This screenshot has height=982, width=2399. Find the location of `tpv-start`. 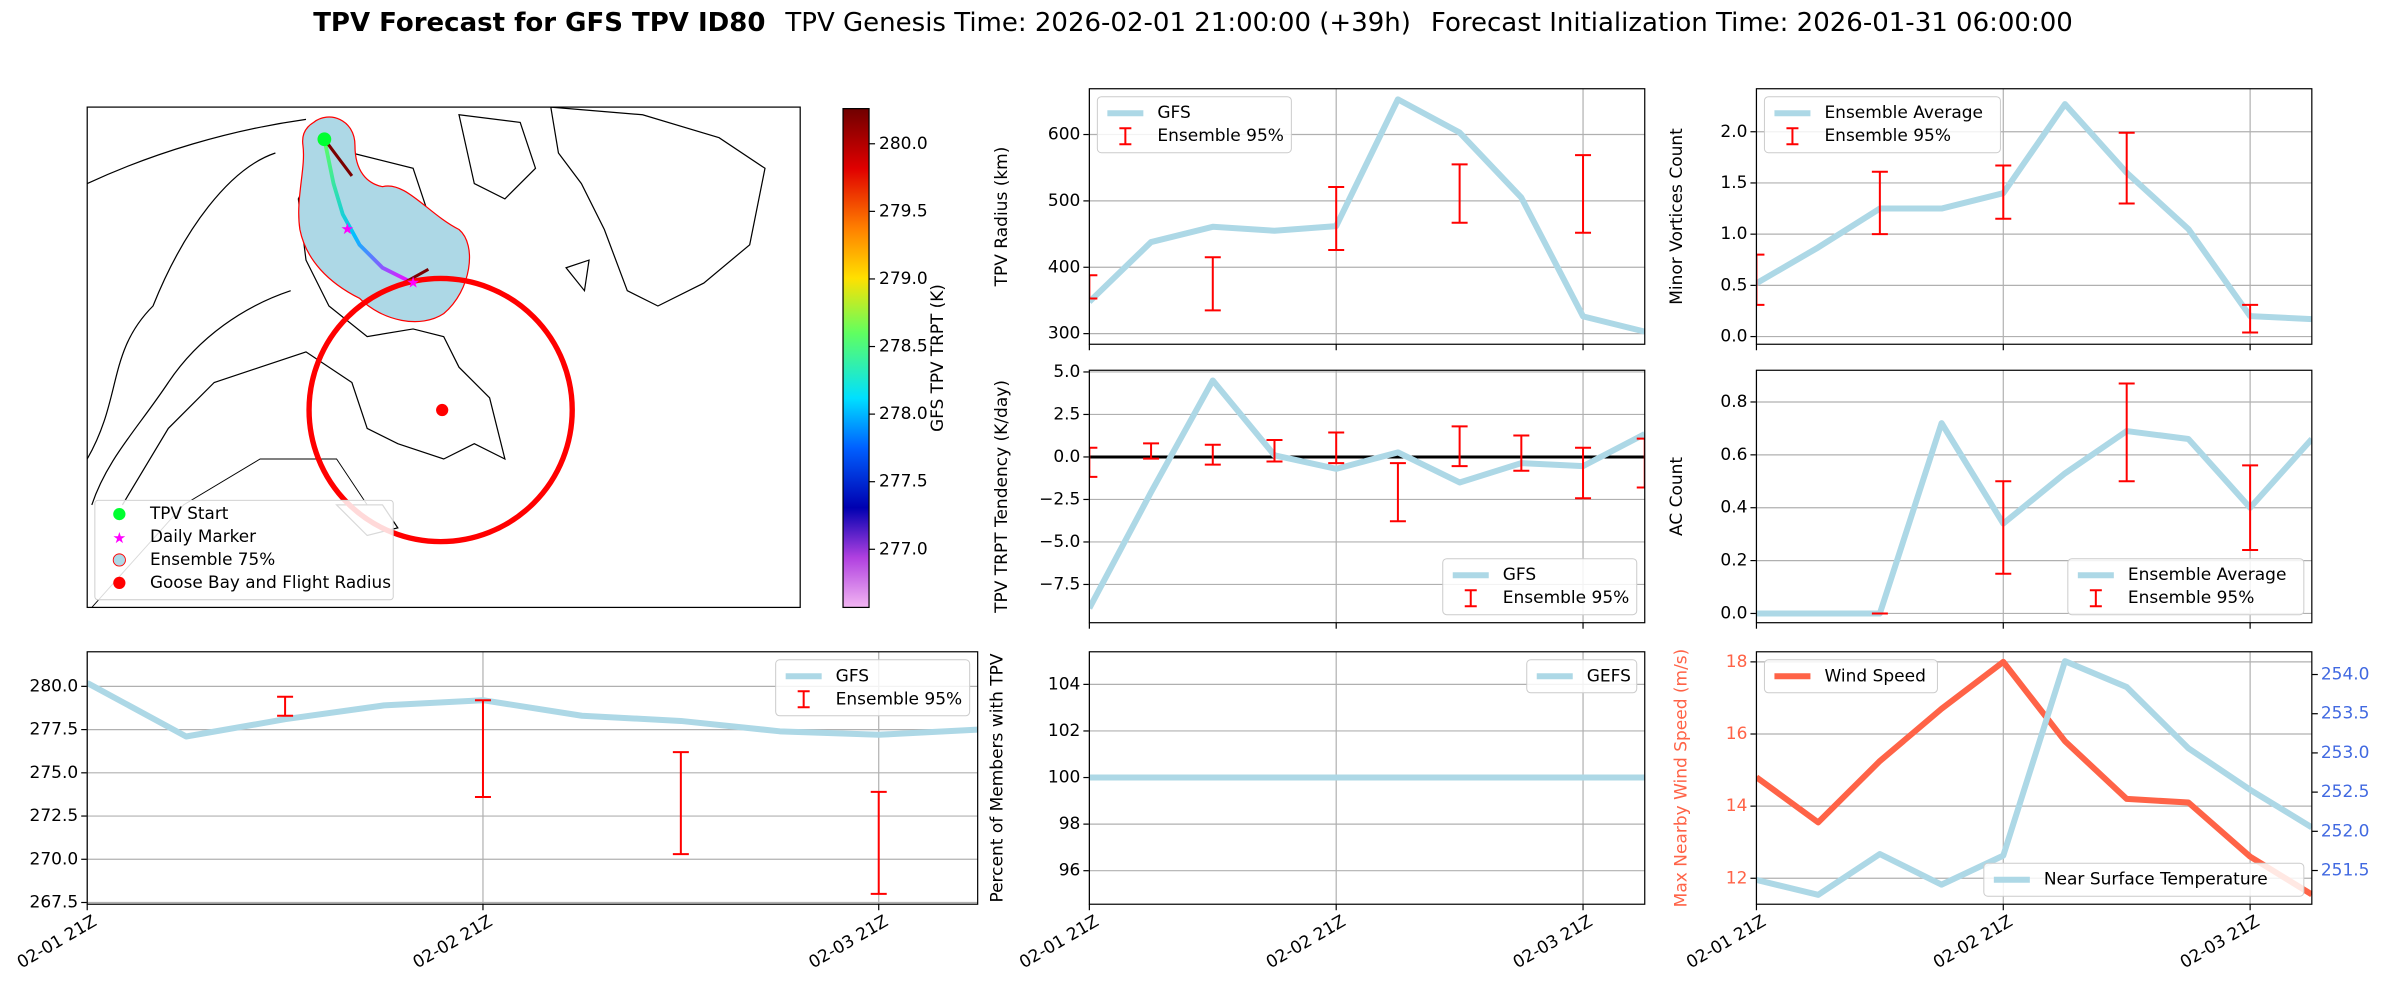

tpv-start is located at coordinates (324, 139).